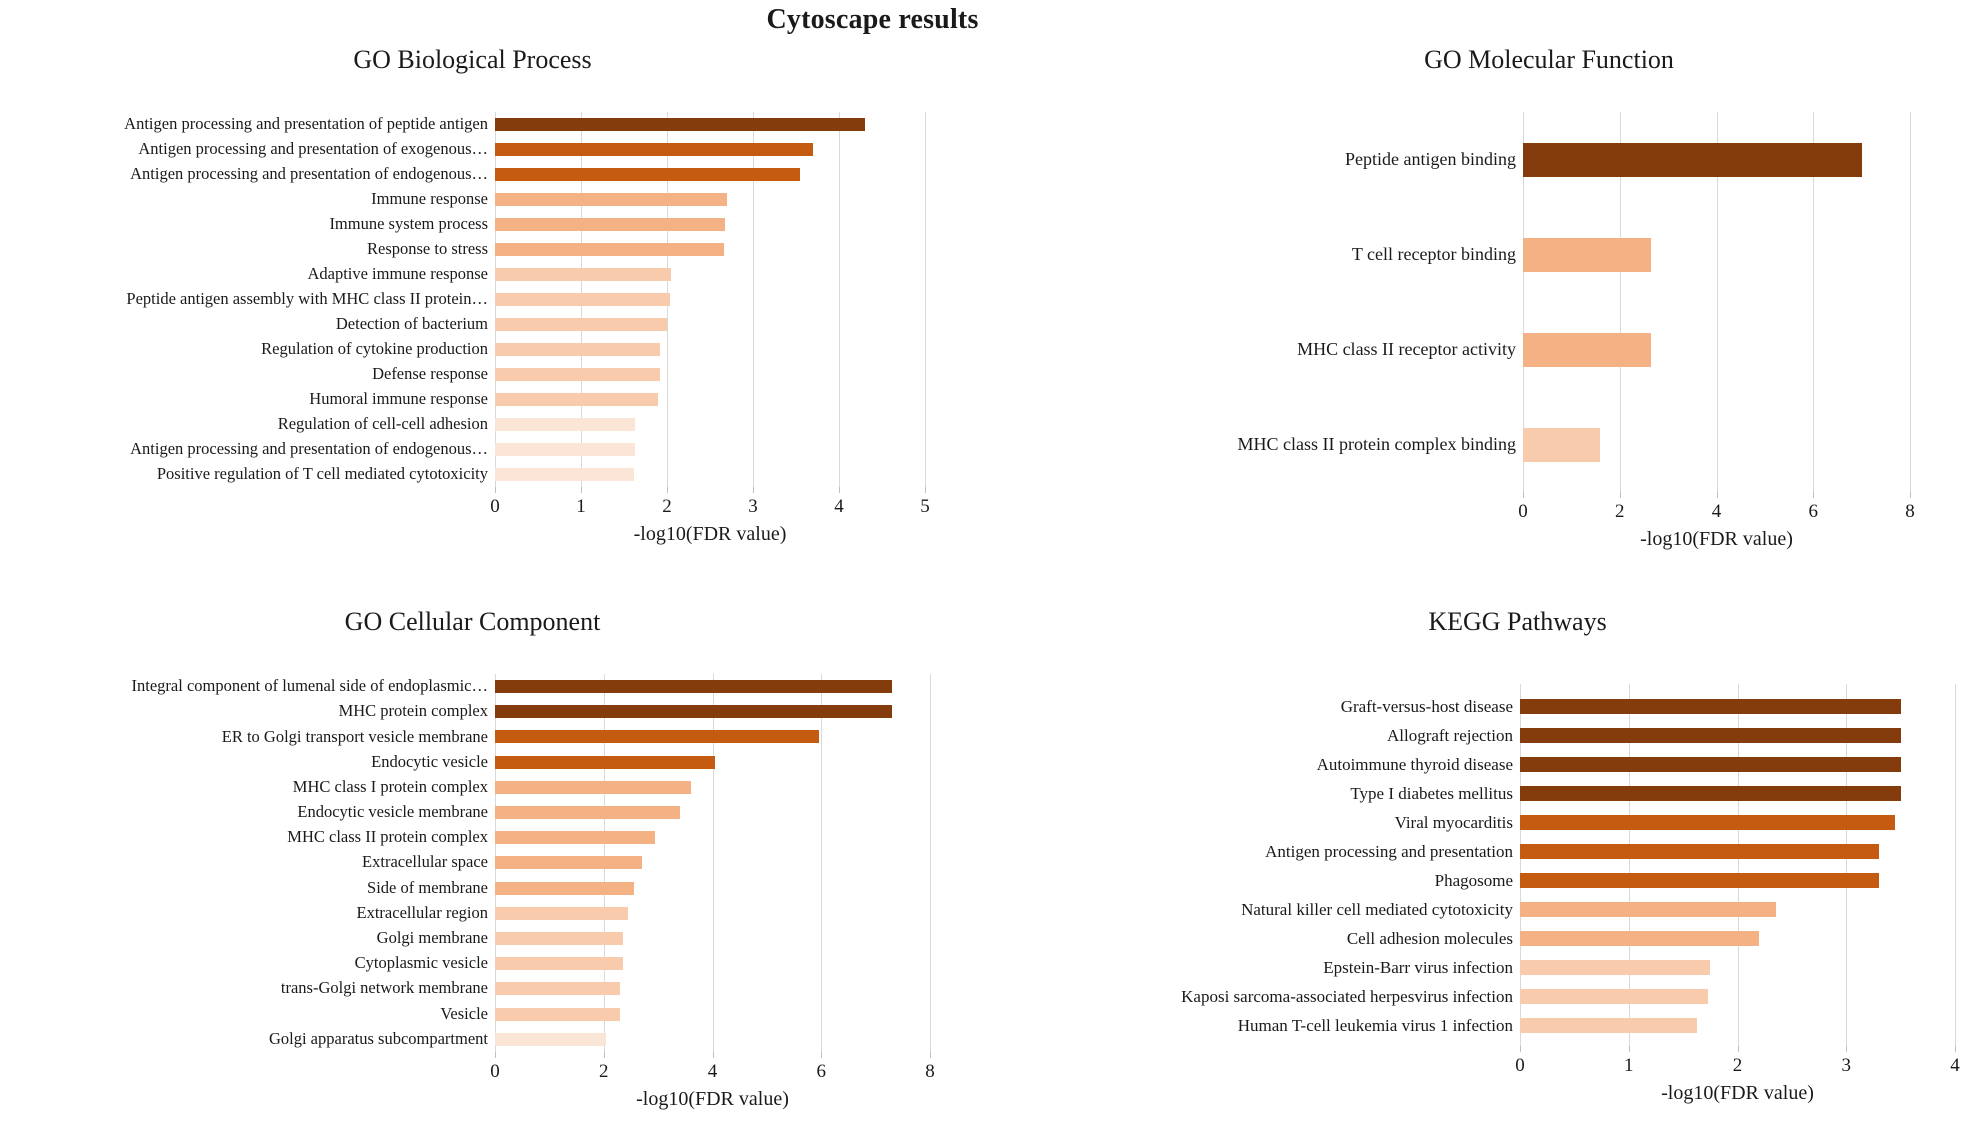 The image size is (1980, 1143). Describe the element at coordinates (1431, 793) in the screenshot. I see `category-label: Type I diabetes mellitus` at that location.